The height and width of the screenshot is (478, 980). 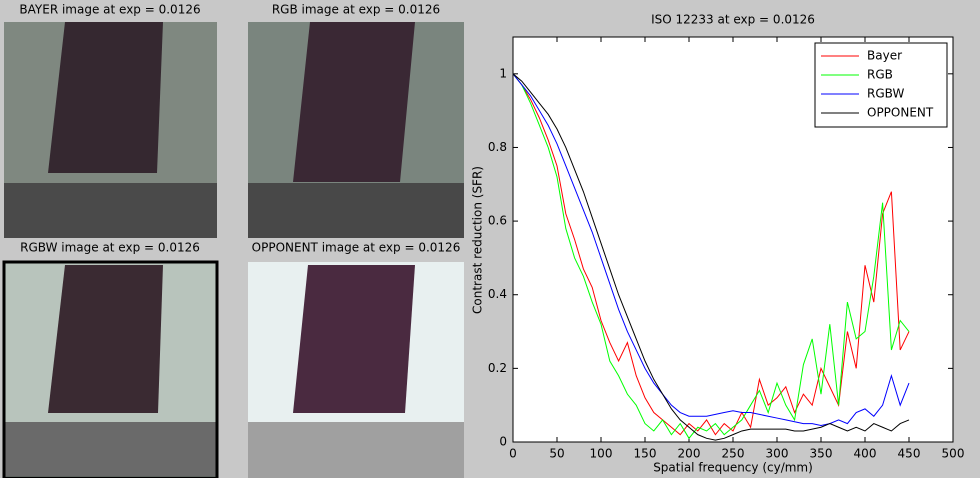 I want to click on x-tick-label: 450, so click(x=909, y=454).